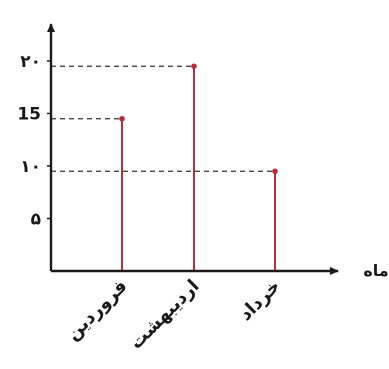  What do you see at coordinates (375, 270) in the screenshot?
I see `x-axis-label: ماه` at bounding box center [375, 270].